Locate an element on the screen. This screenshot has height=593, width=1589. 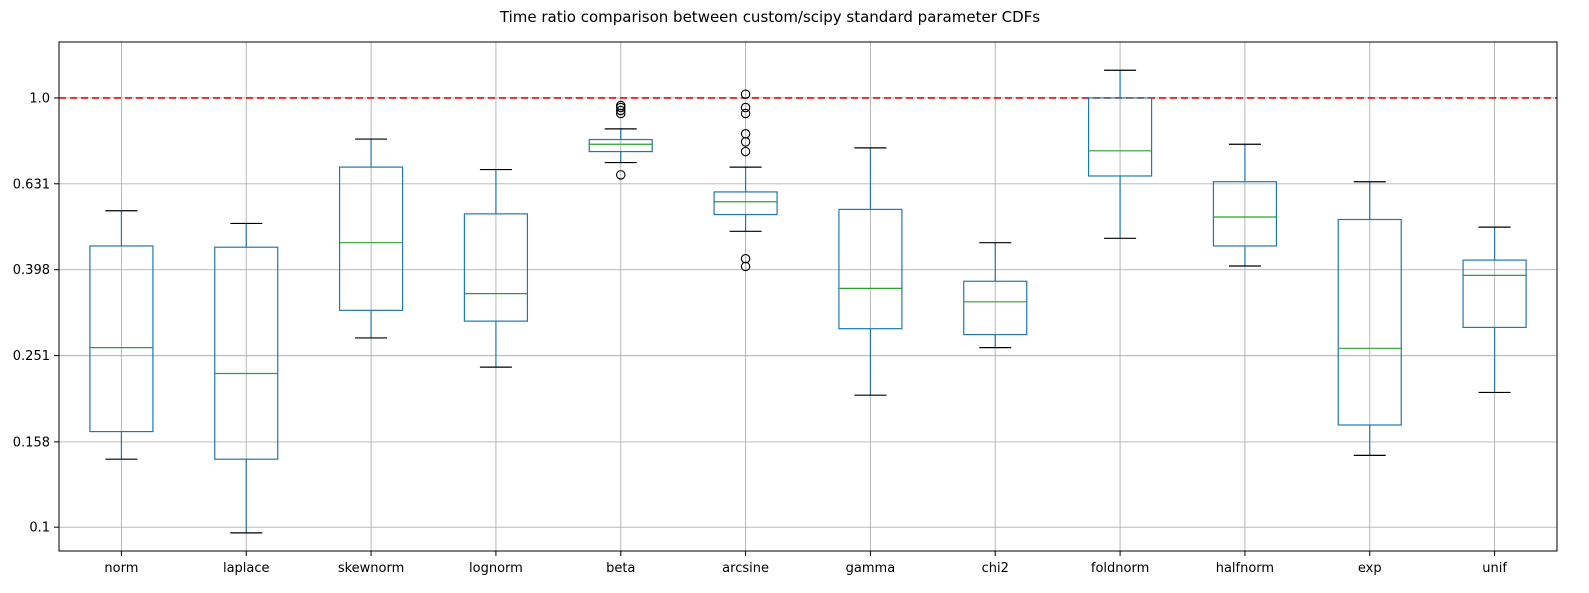
box-norm is located at coordinates (121, 335).